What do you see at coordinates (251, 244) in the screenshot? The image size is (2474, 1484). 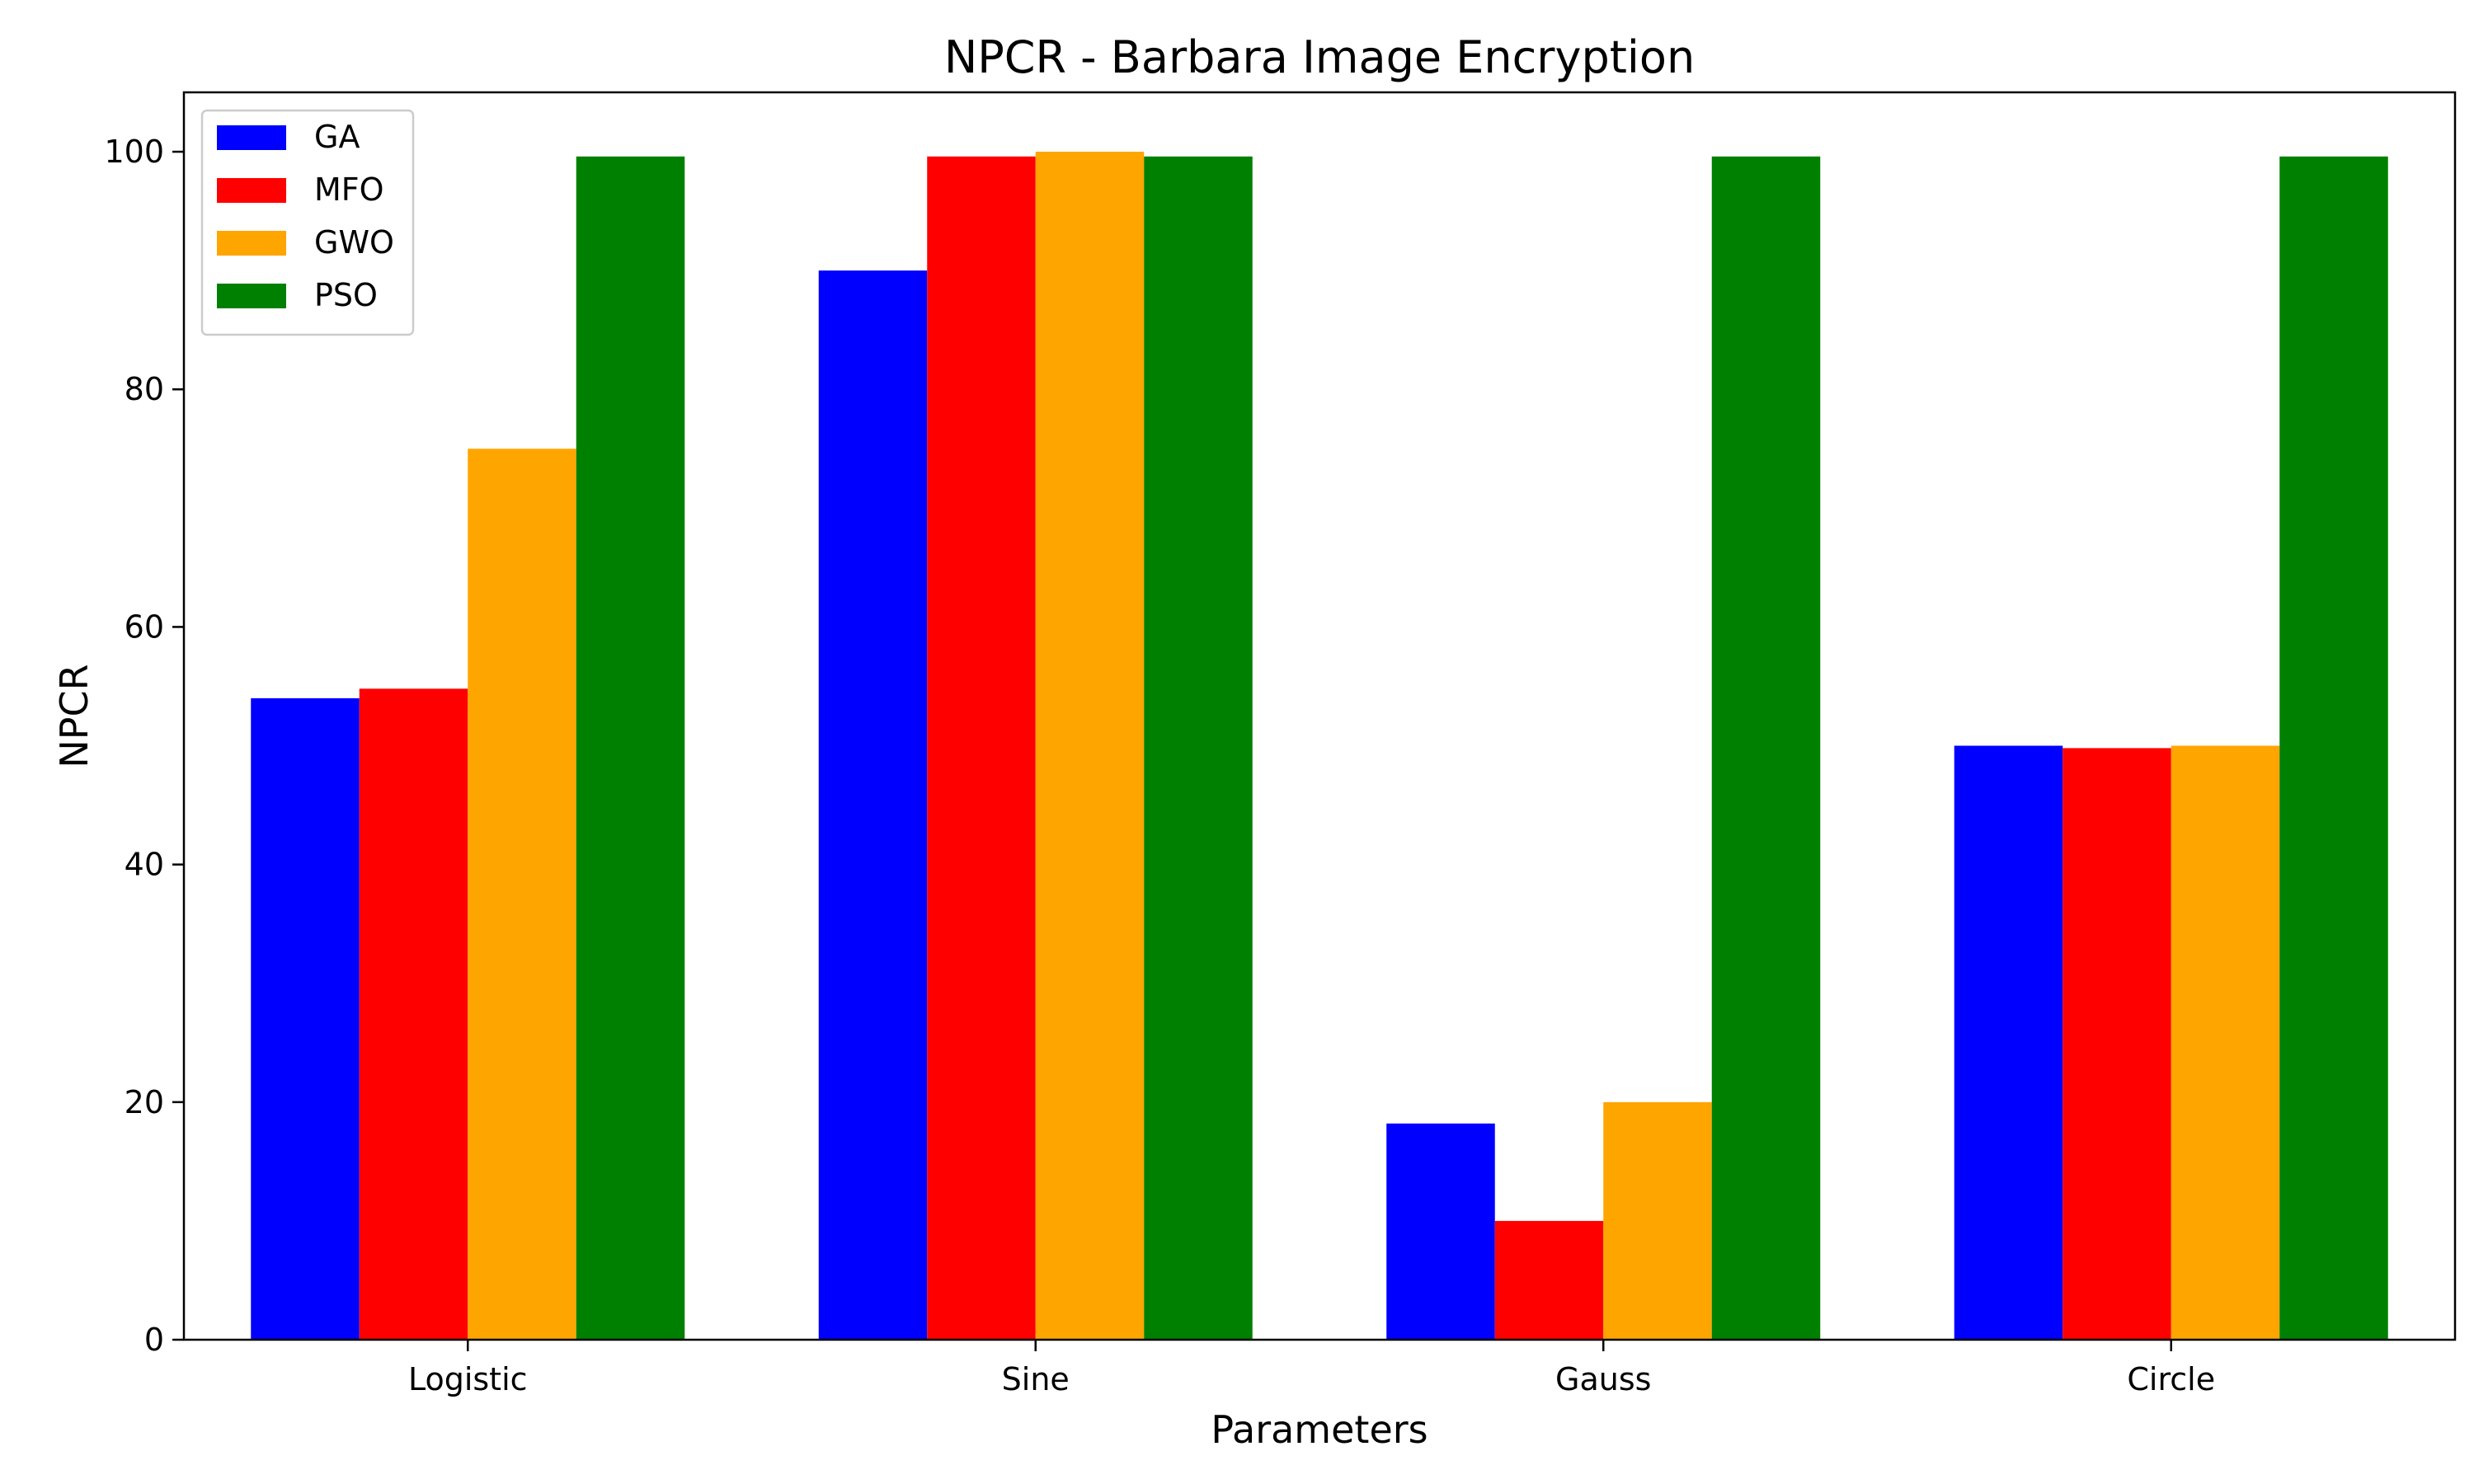 I see `legend-swatch-gwo` at bounding box center [251, 244].